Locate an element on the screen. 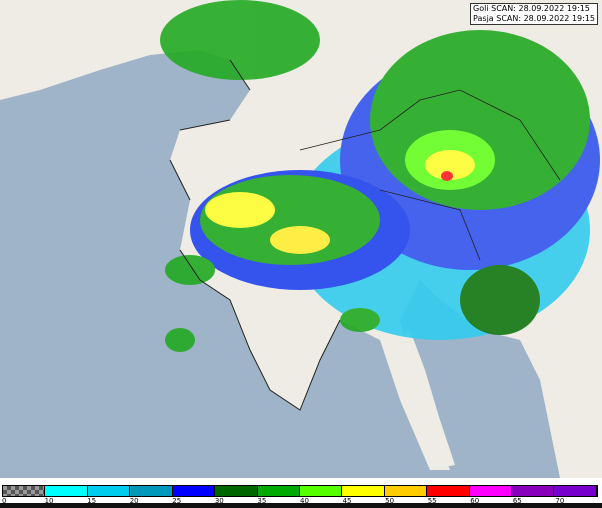 The image size is (602, 508). legend-label: 45 is located at coordinates (347, 501).